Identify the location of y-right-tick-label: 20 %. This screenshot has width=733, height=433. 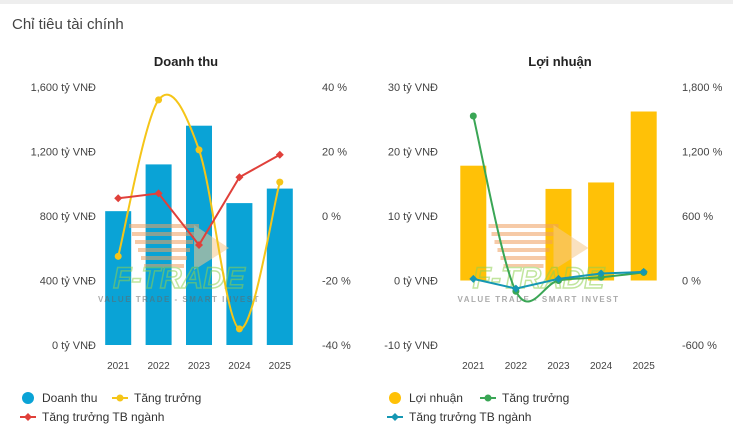
(334, 153).